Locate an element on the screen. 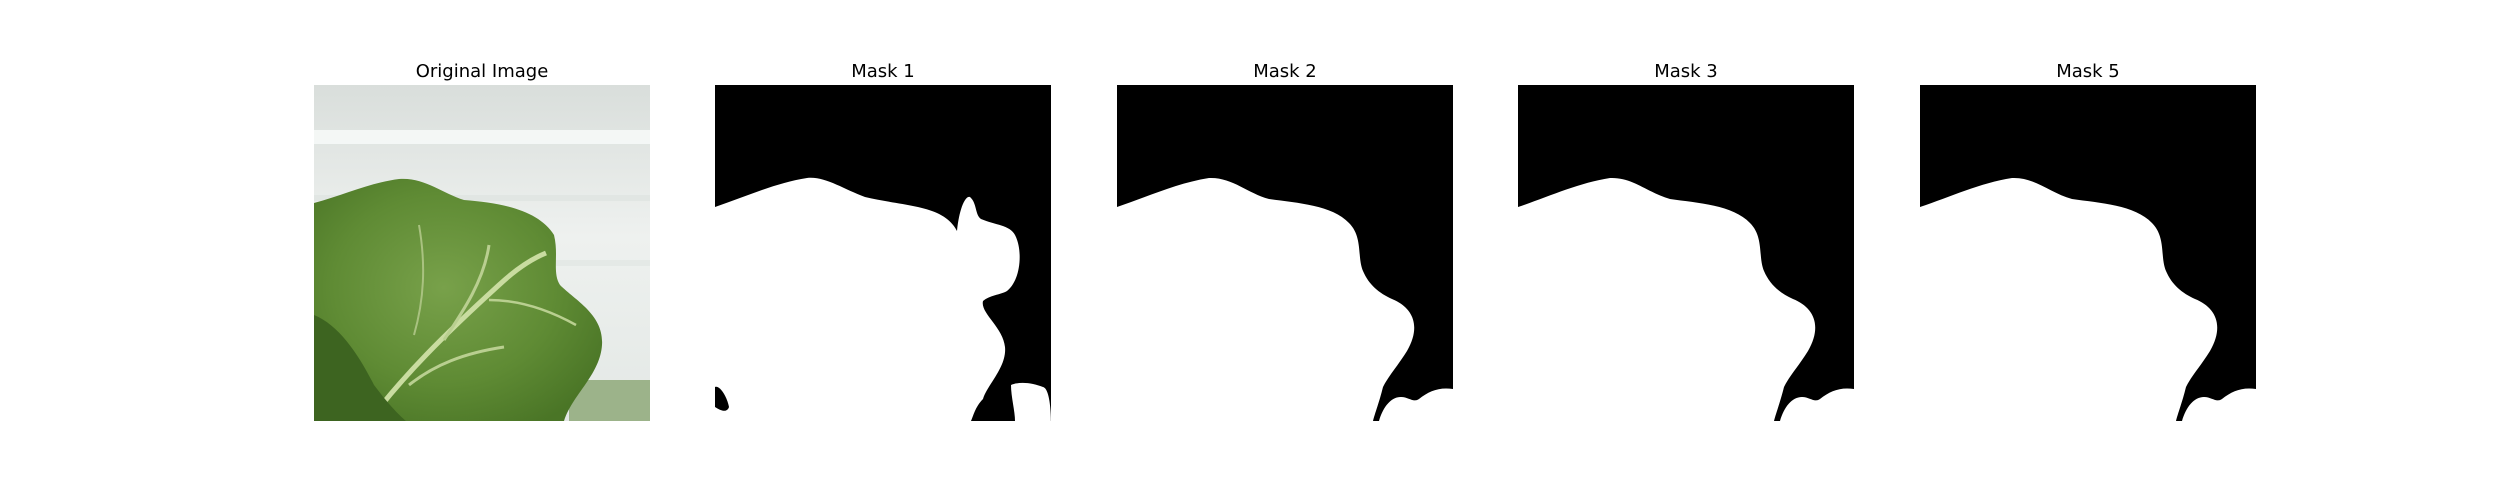 The height and width of the screenshot is (500, 2500). panel-title: Mask 5 is located at coordinates (2088, 71).